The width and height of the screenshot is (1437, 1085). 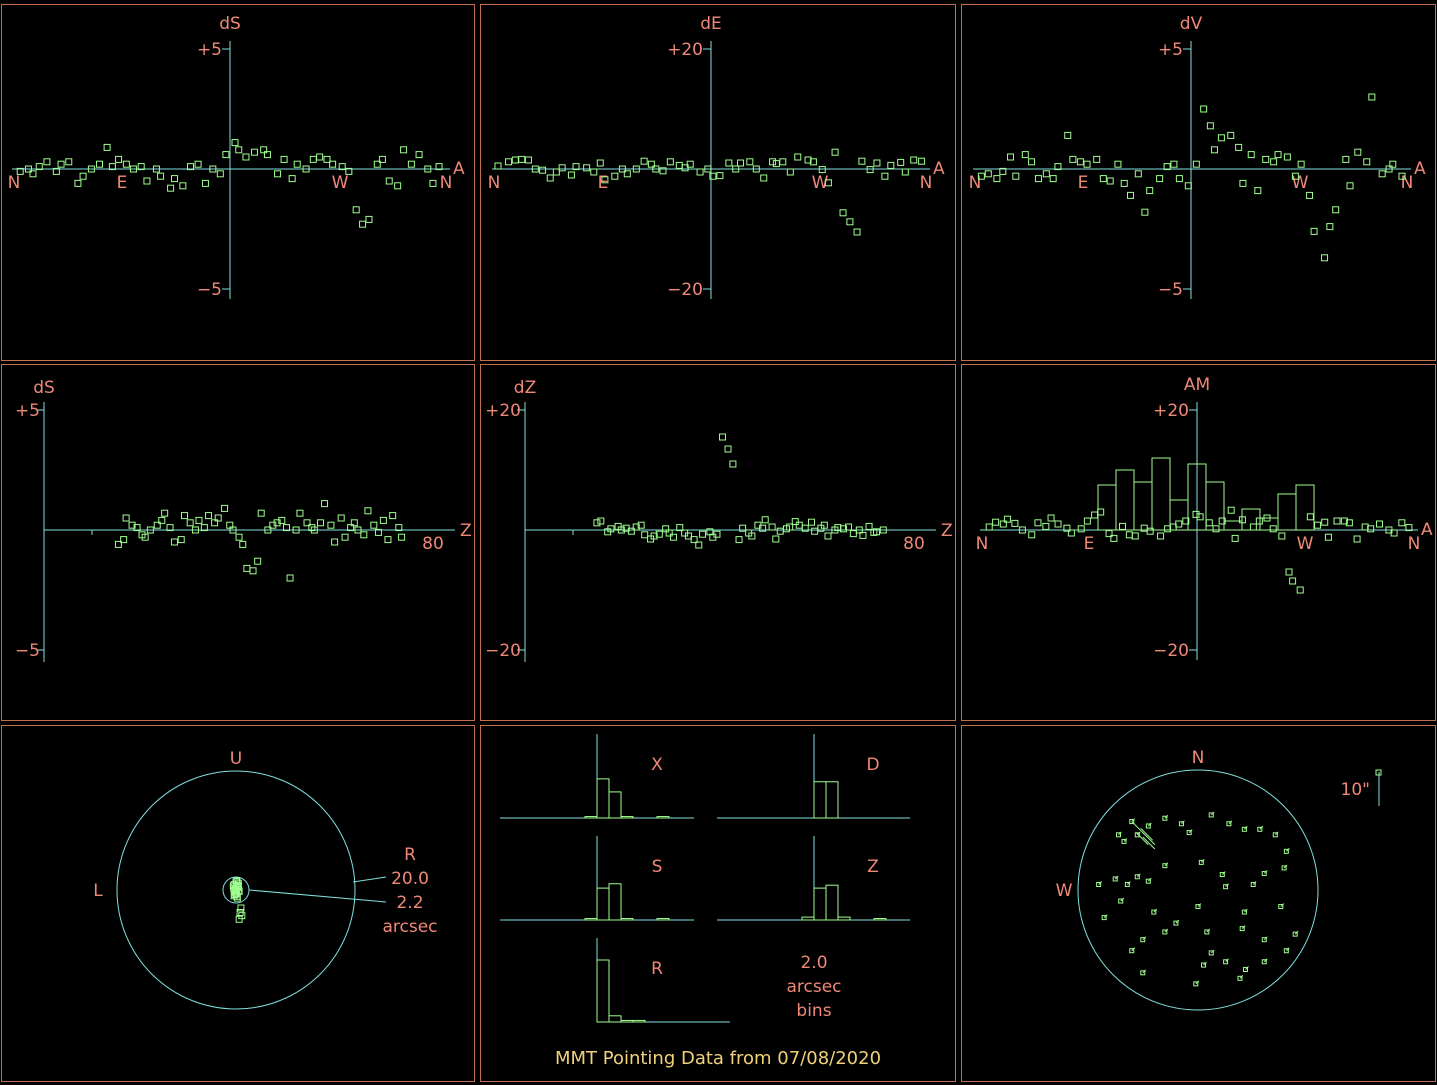 I want to click on outer-radius-leader, so click(x=369, y=879).